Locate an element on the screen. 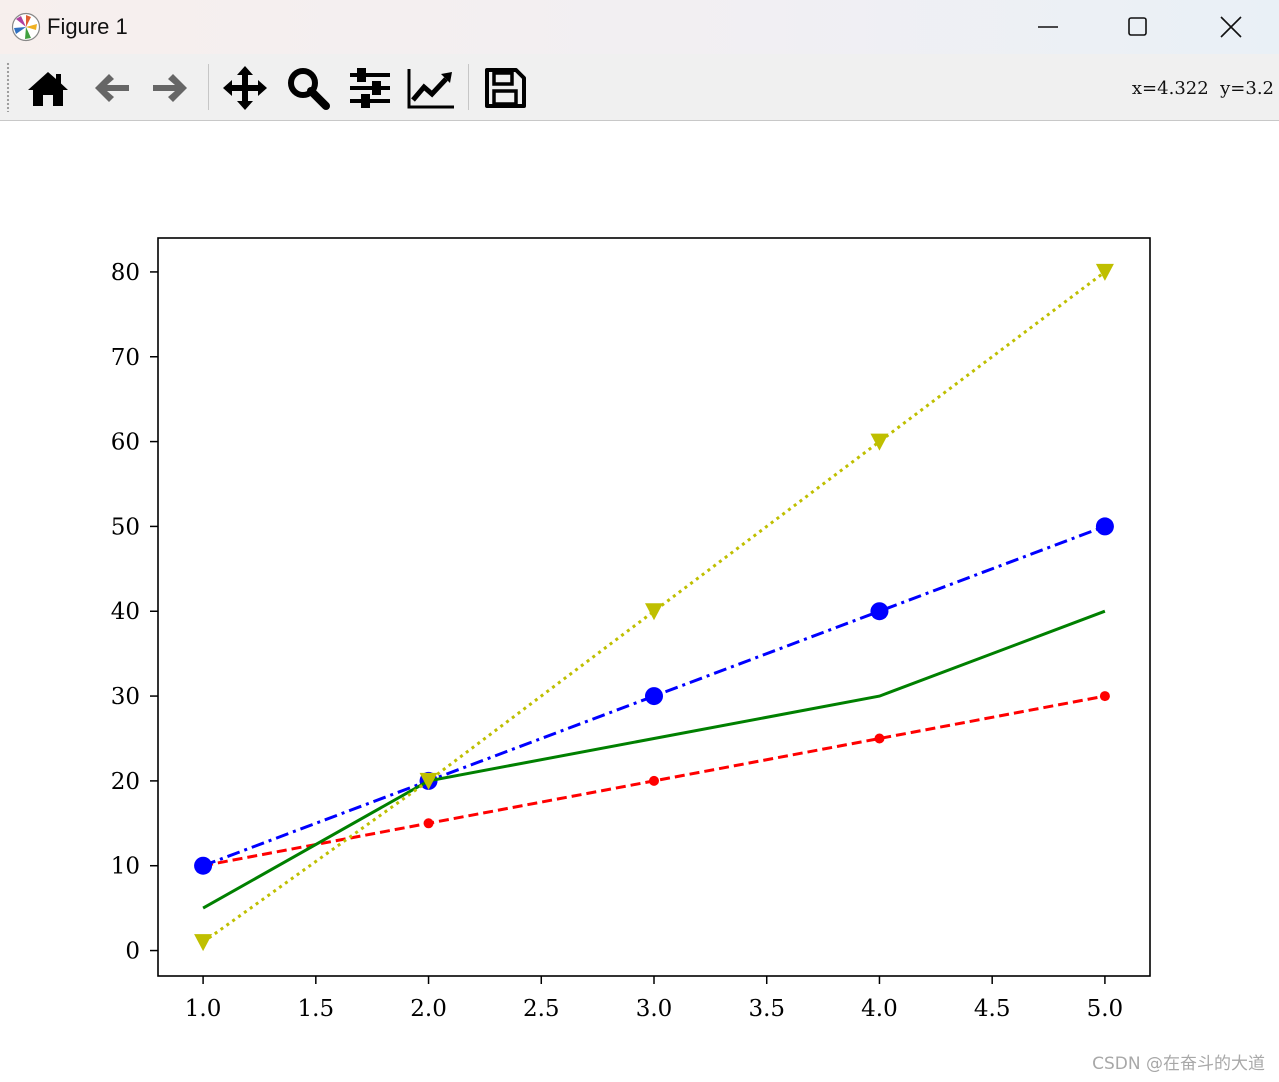  toolbar-grip is located at coordinates (8, 87).